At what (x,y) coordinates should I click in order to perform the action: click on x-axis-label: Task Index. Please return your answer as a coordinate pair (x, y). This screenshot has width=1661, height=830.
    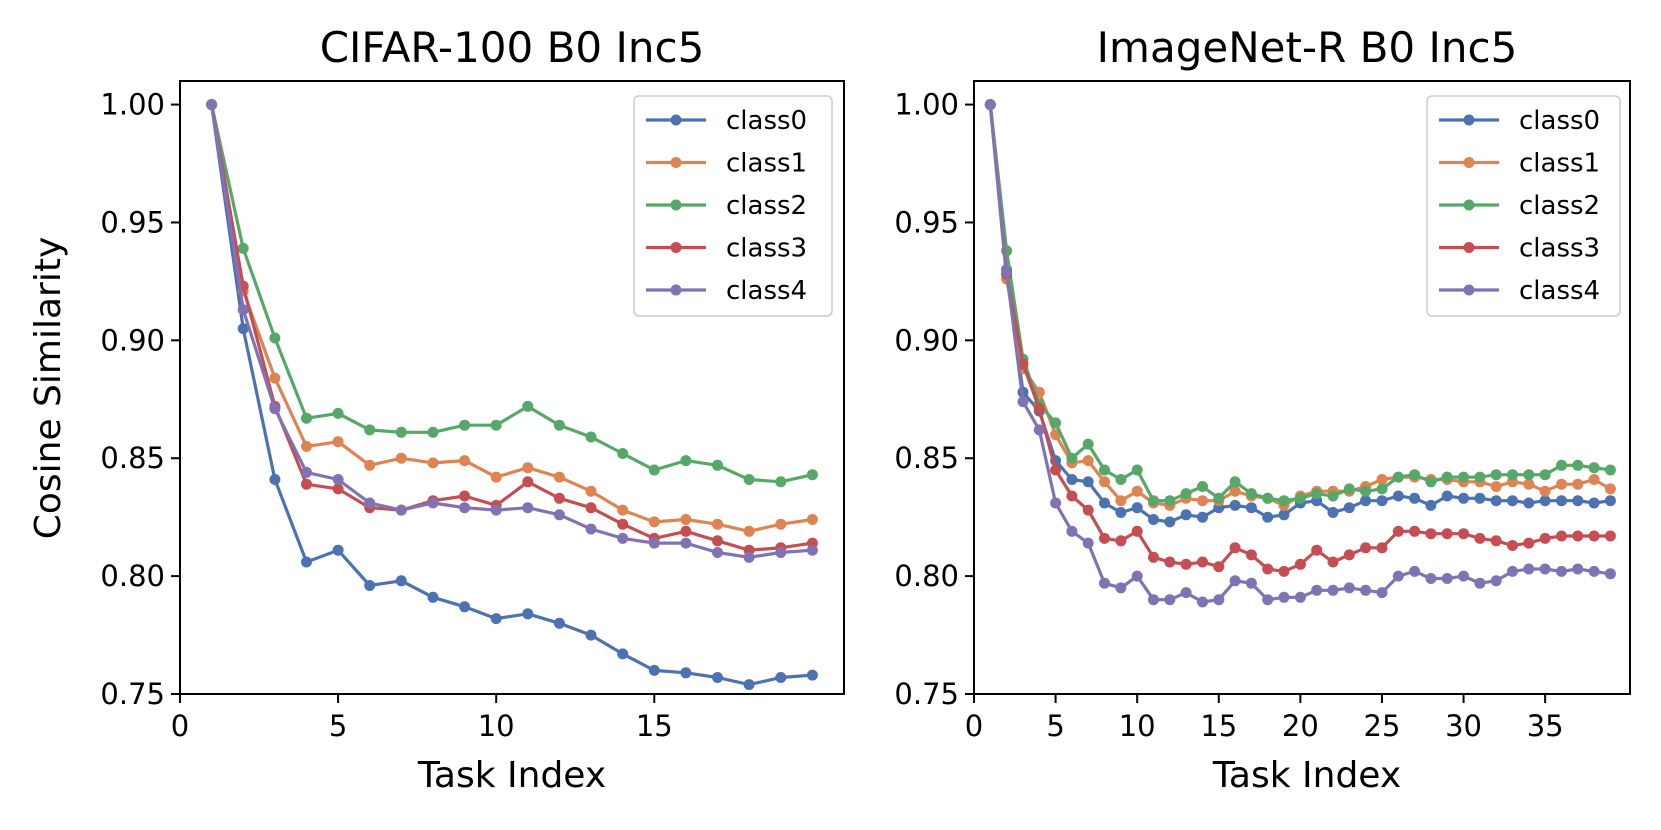
    Looking at the image, I should click on (511, 775).